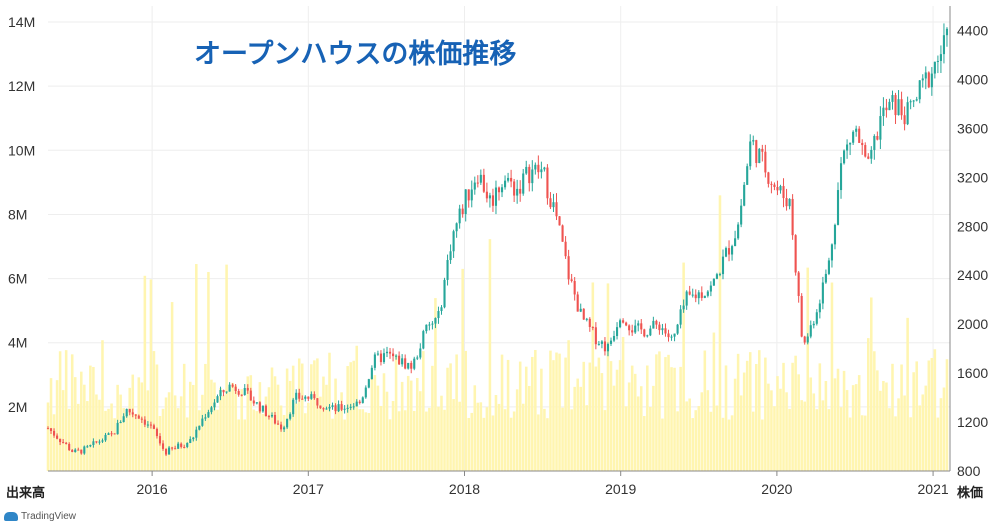 The width and height of the screenshot is (1000, 528). Describe the element at coordinates (152, 489) in the screenshot. I see `time-tick-label: 2016` at that location.